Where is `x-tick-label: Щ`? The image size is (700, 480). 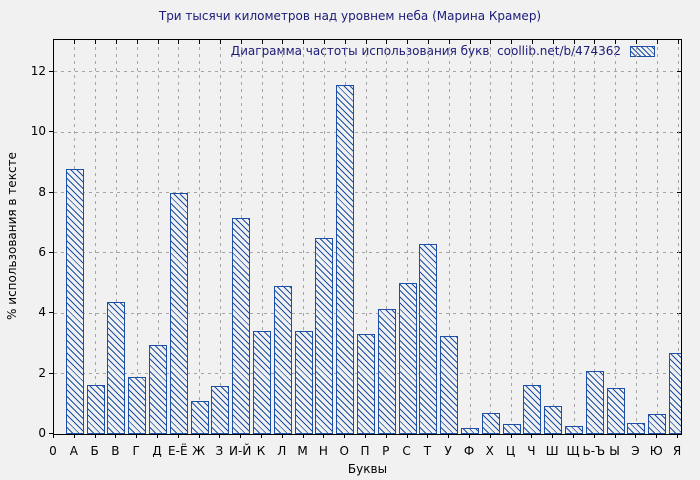 x-tick-label: Щ is located at coordinates (573, 451).